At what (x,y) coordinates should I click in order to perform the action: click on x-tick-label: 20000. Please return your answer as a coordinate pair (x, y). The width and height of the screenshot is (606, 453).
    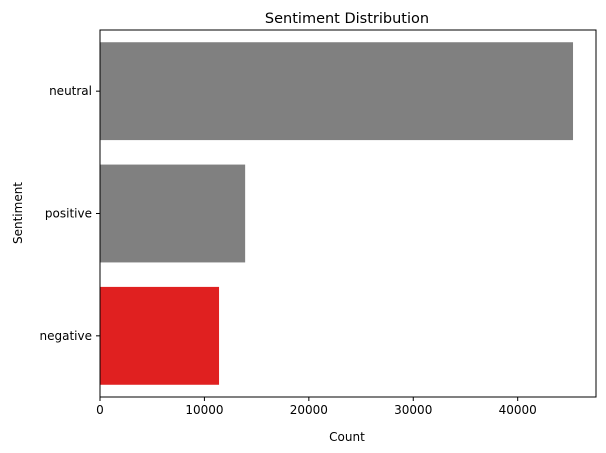
    Looking at the image, I should click on (309, 410).